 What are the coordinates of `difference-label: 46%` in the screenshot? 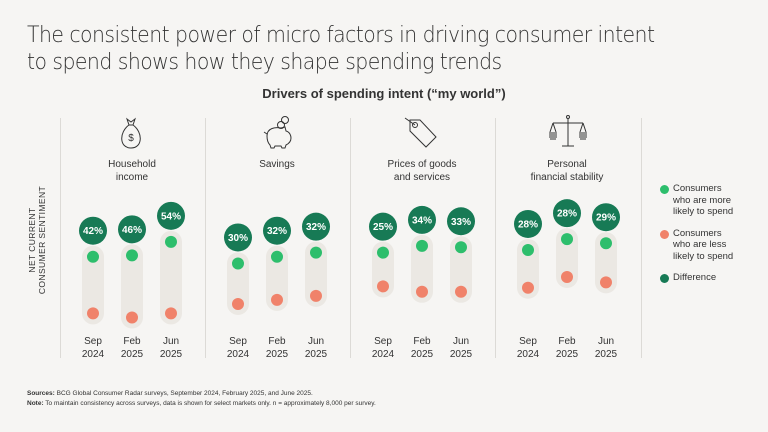 It's located at (132, 230).